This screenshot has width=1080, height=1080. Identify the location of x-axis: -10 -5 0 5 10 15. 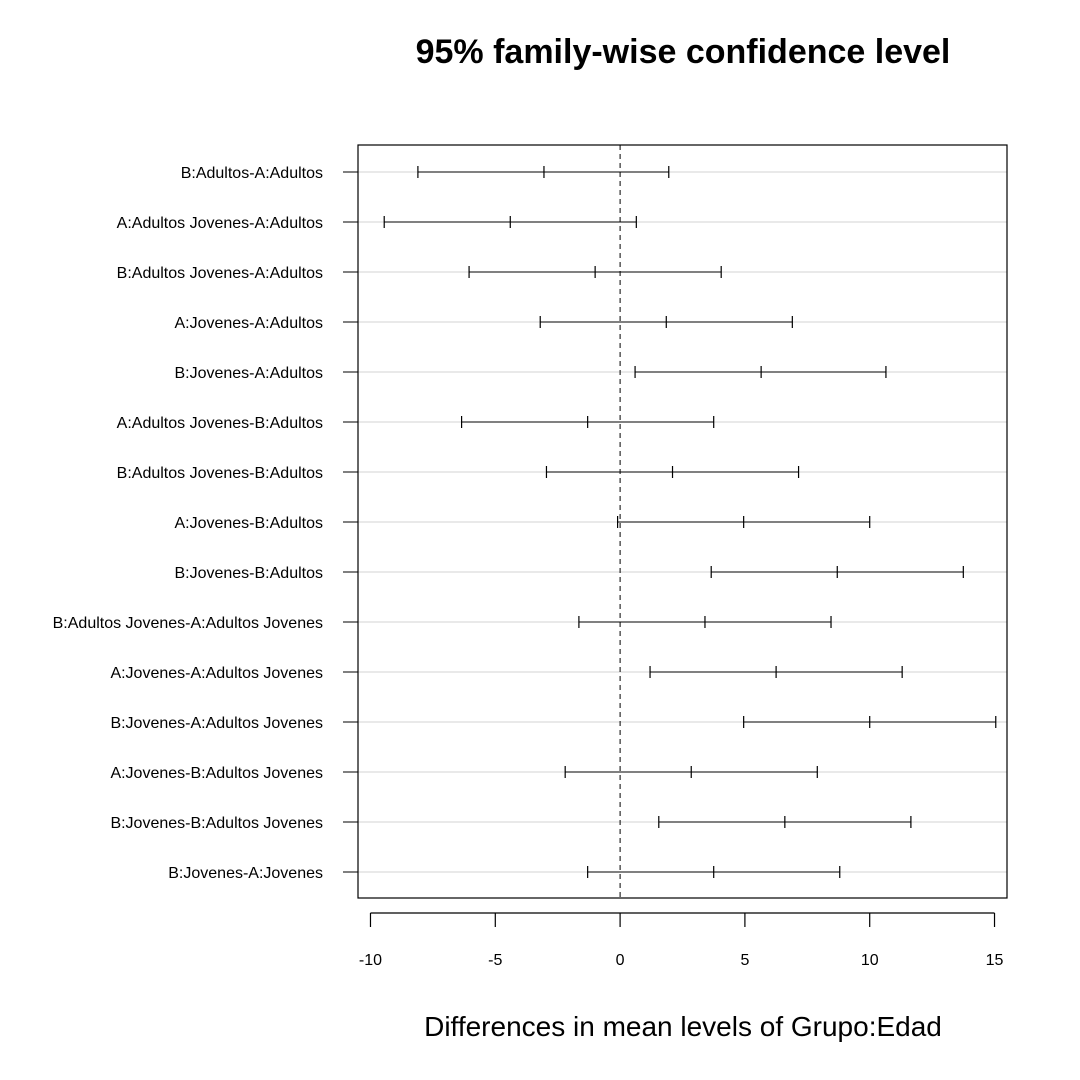
(681, 940).